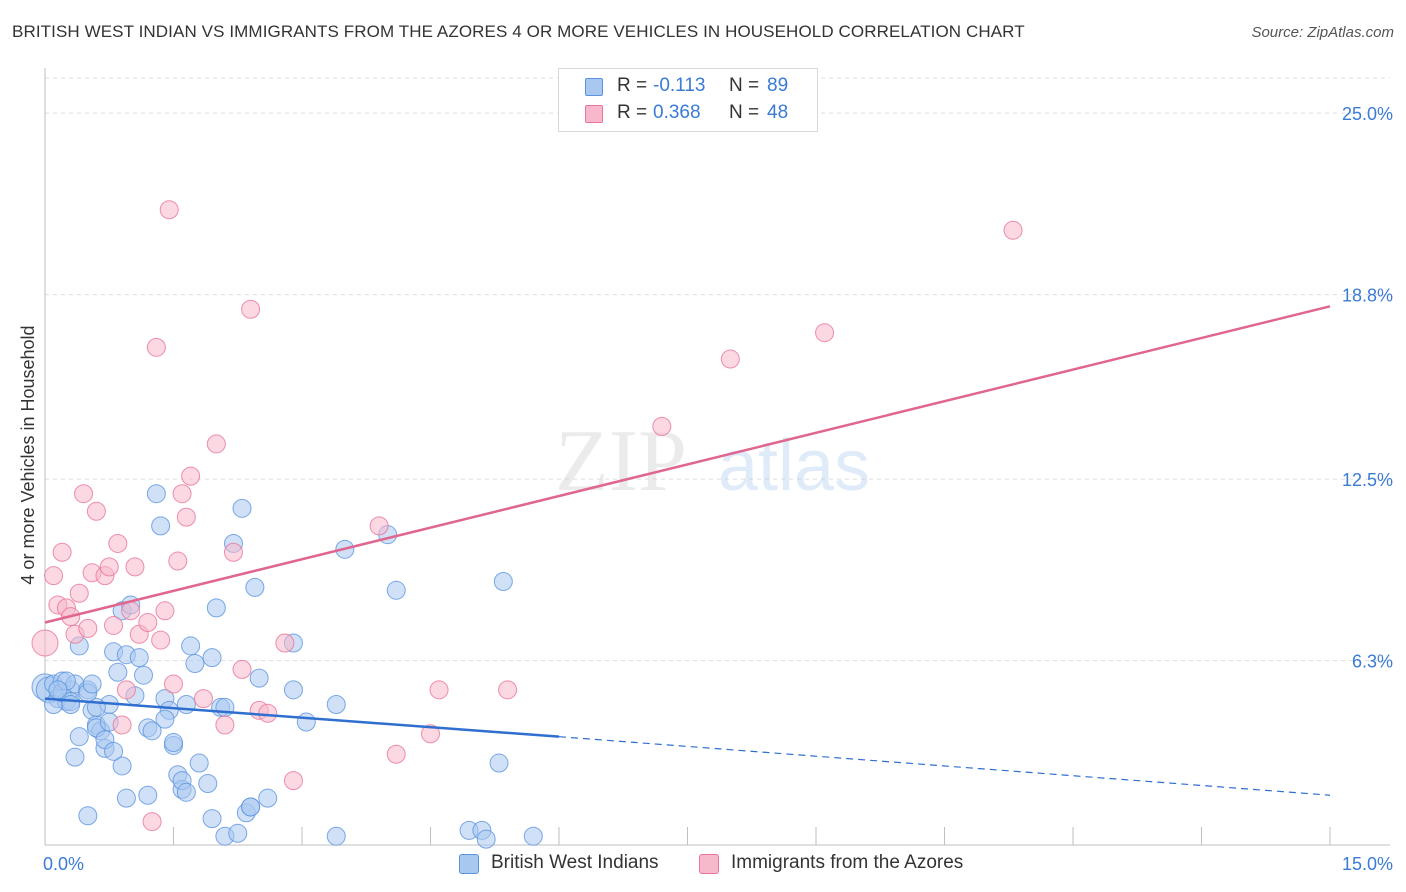 This screenshot has height=892, width=1406. Describe the element at coordinates (944, 766) in the screenshot. I see `trendline-blue-extrapolated` at that location.